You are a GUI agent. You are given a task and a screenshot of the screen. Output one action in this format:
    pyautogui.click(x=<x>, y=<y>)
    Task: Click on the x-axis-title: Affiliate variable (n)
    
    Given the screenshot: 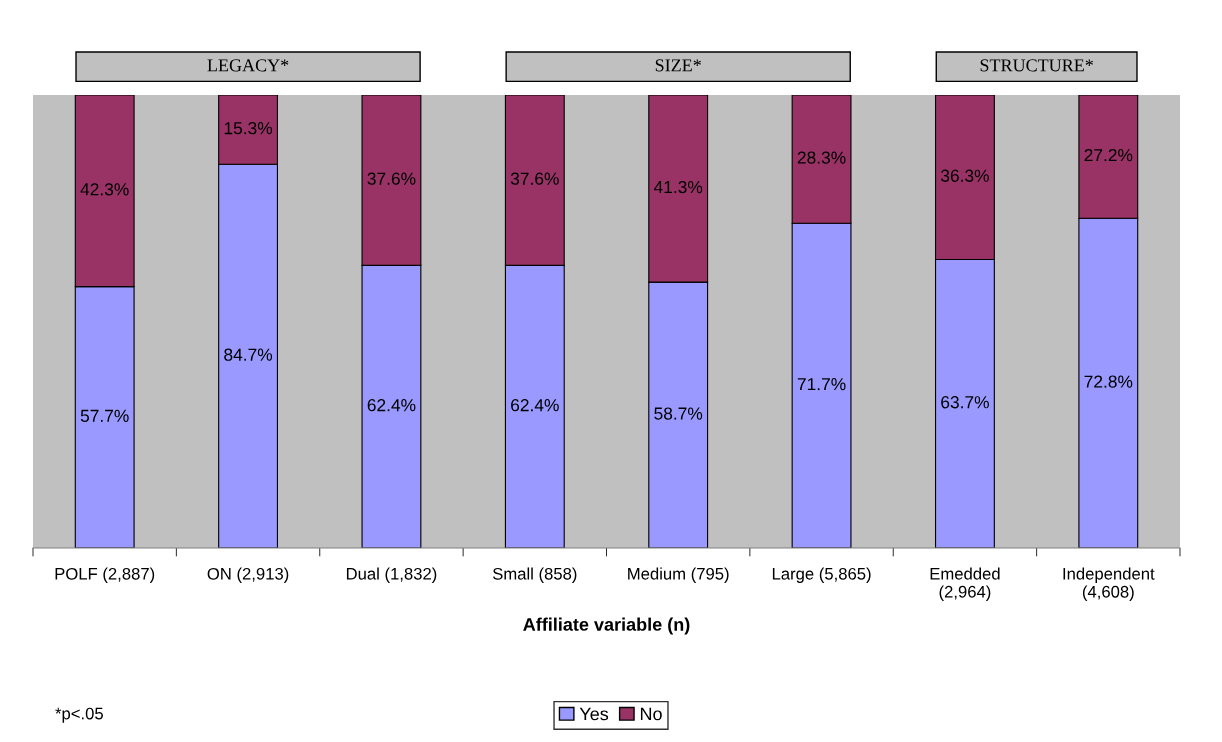 What is the action you would take?
    pyautogui.click(x=606, y=626)
    